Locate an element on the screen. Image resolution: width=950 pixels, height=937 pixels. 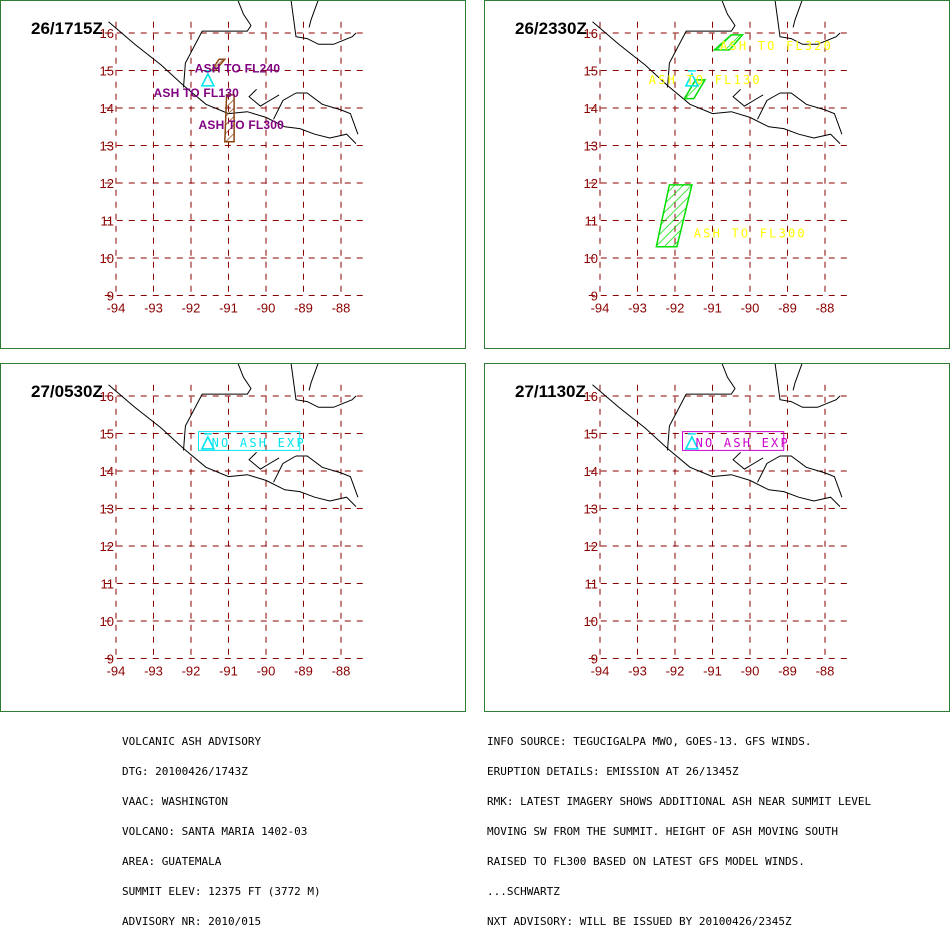
panel-time: 26/2330Z is located at coordinates (551, 28).